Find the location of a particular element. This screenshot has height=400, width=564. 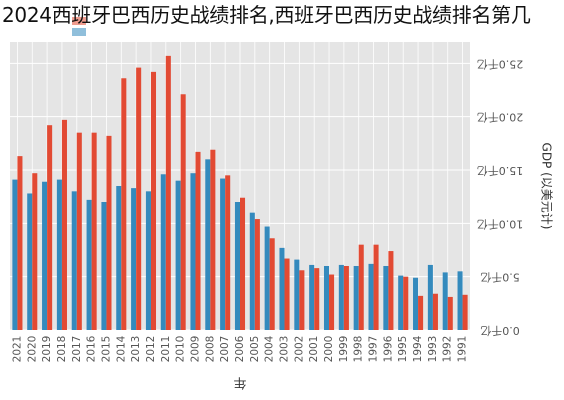

y-axis-ticks: 0.0千亿 5.0千亿 10.0千亿 15.0千亿 20.0千亿 25.0千亿 is located at coordinates (500, 197).